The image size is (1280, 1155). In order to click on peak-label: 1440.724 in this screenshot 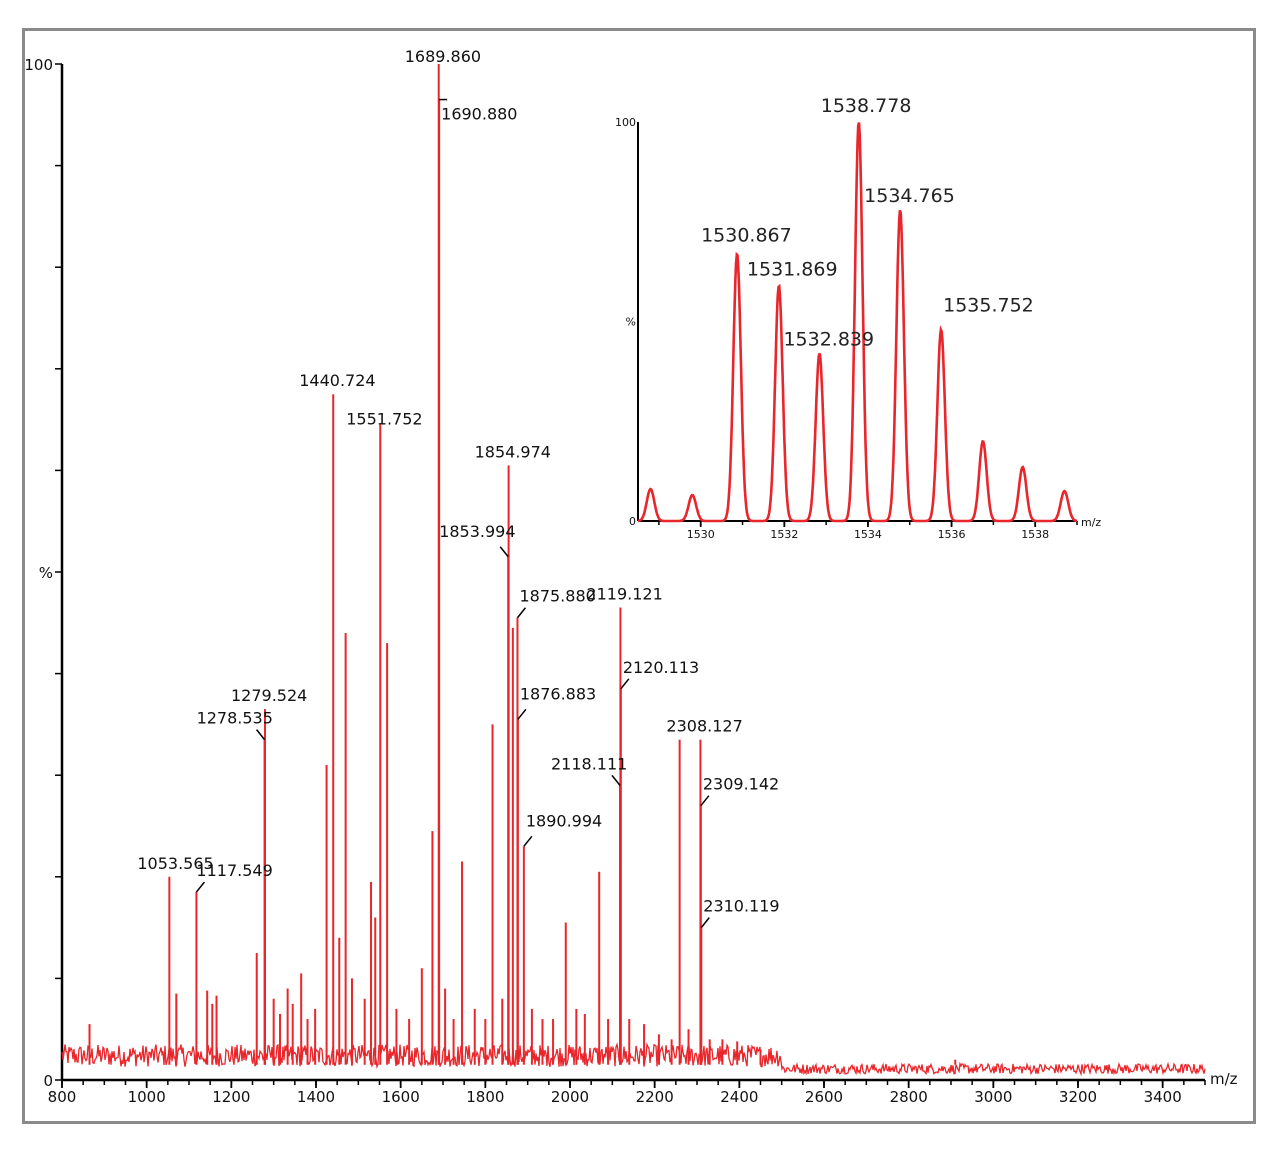, I will do `click(337, 380)`.